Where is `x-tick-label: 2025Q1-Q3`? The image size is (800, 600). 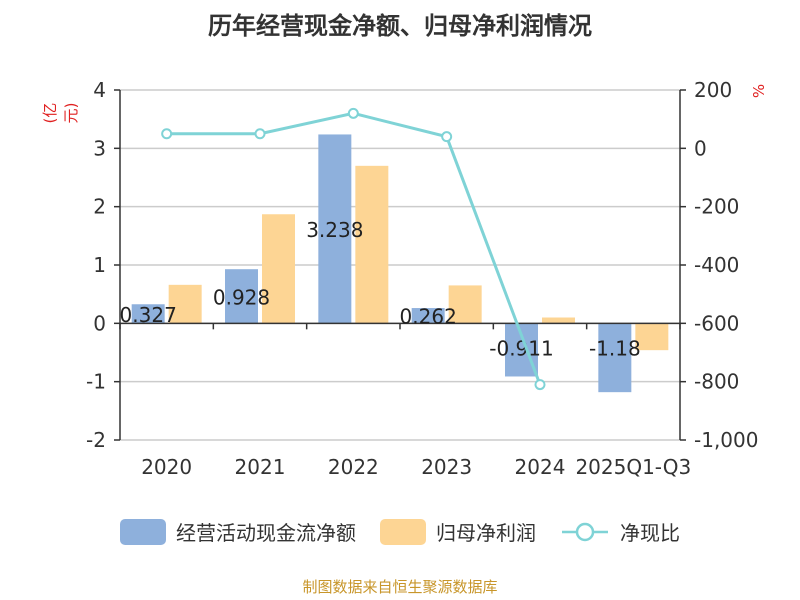
x-tick-label: 2025Q1-Q3 is located at coordinates (633, 467).